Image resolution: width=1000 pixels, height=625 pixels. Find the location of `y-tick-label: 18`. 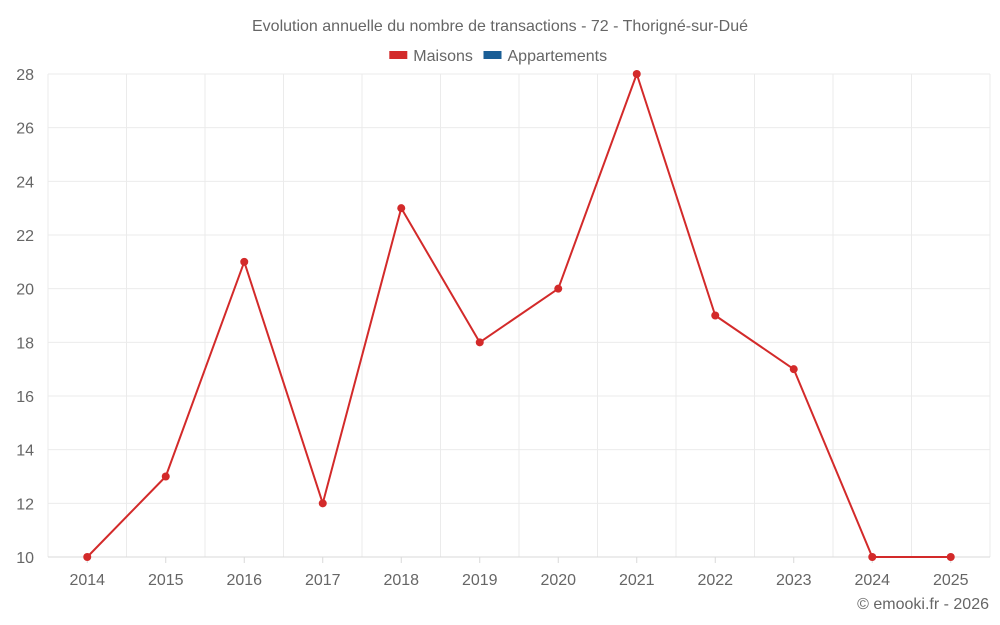

y-tick-label: 18 is located at coordinates (25, 343).